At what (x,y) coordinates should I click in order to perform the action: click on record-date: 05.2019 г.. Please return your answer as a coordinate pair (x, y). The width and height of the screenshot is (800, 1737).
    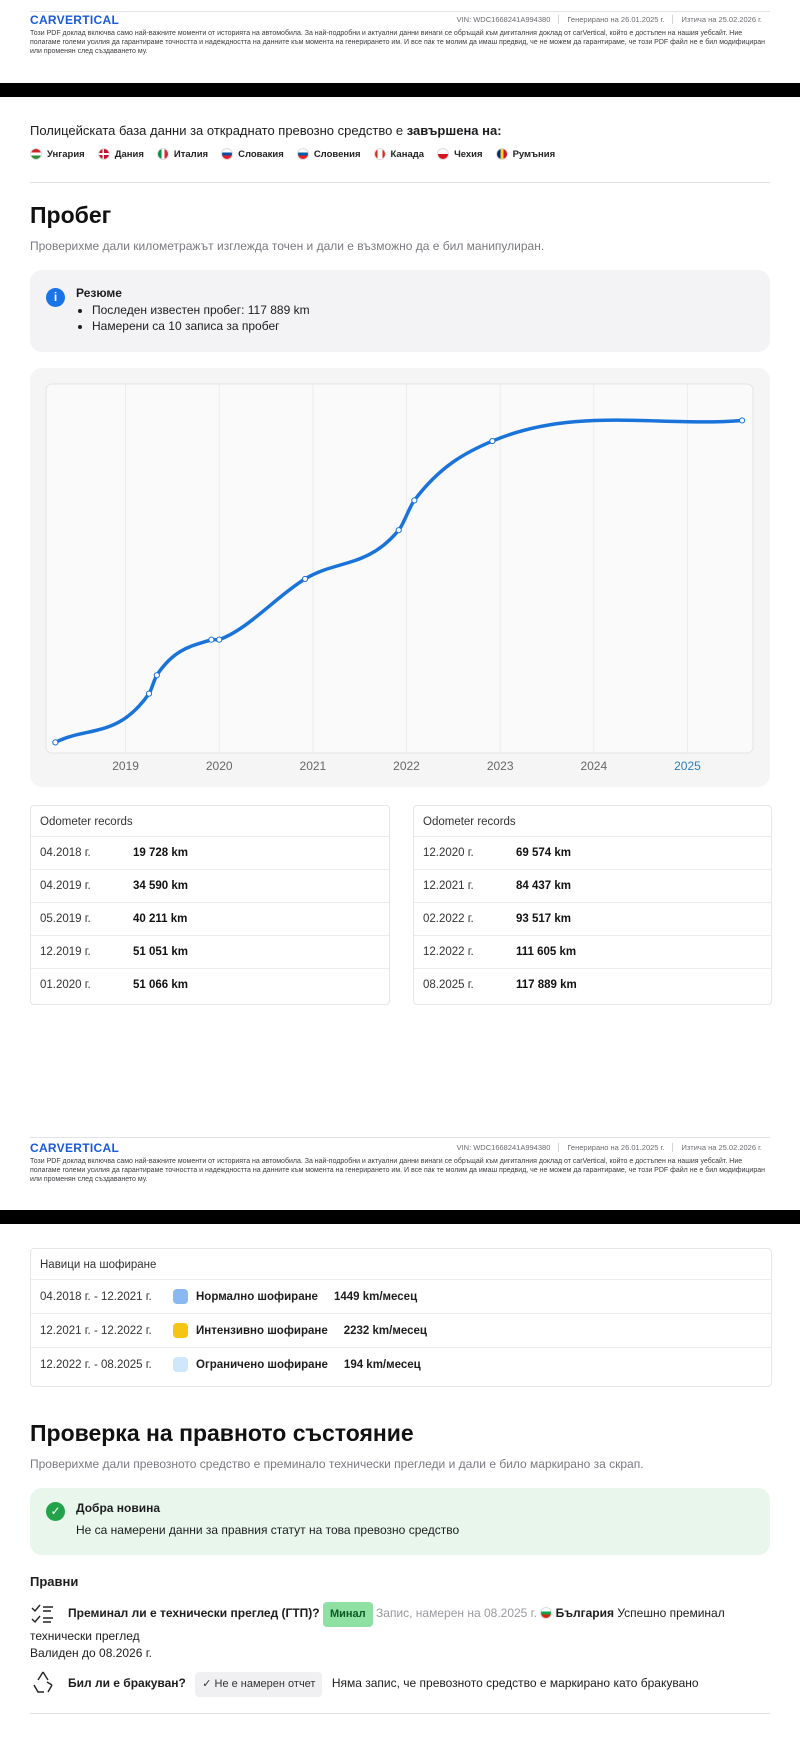
    Looking at the image, I should click on (65, 919).